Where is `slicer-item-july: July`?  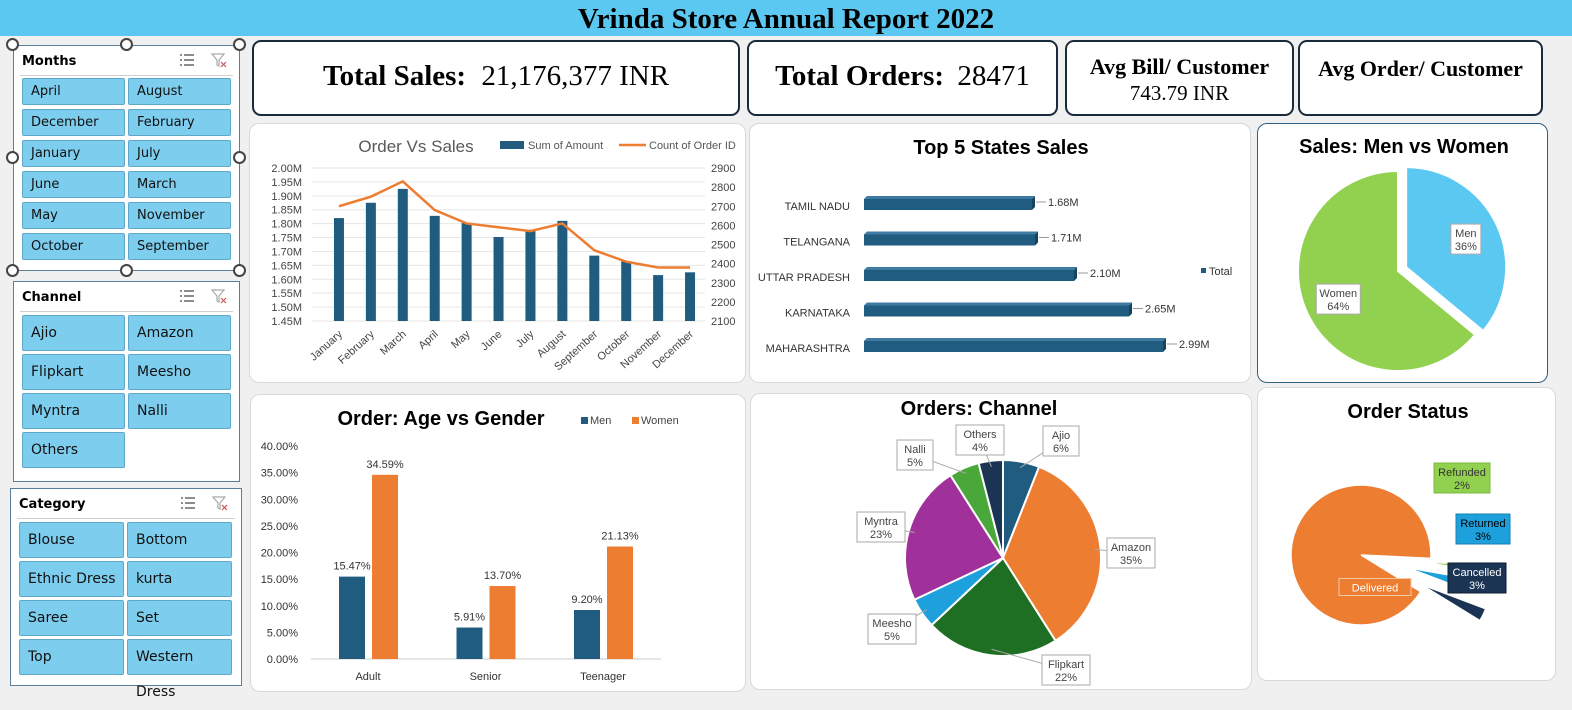
slicer-item-july: July is located at coordinates (179, 153).